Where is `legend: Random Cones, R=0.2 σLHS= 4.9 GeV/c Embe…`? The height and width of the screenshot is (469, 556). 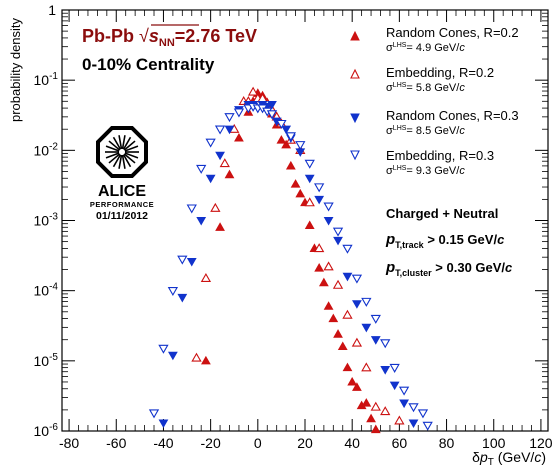
legend: Random Cones, R=0.2 σLHS= 4.9 GeV/c Embe… is located at coordinates (434, 101).